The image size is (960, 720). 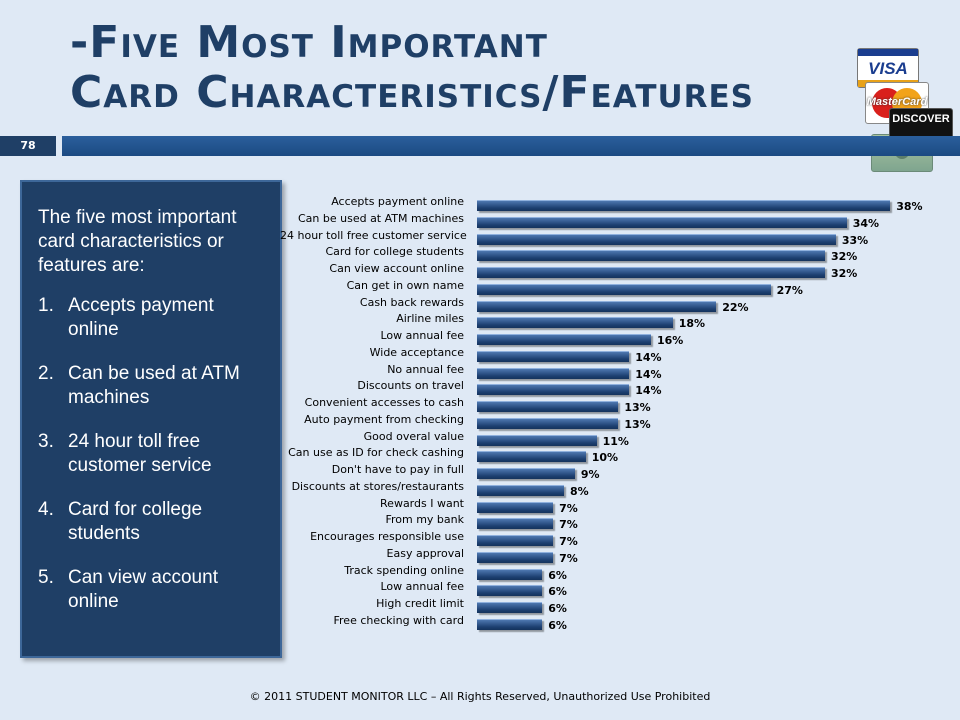 I want to click on category-label: Free checking with card, so click(x=399, y=620).